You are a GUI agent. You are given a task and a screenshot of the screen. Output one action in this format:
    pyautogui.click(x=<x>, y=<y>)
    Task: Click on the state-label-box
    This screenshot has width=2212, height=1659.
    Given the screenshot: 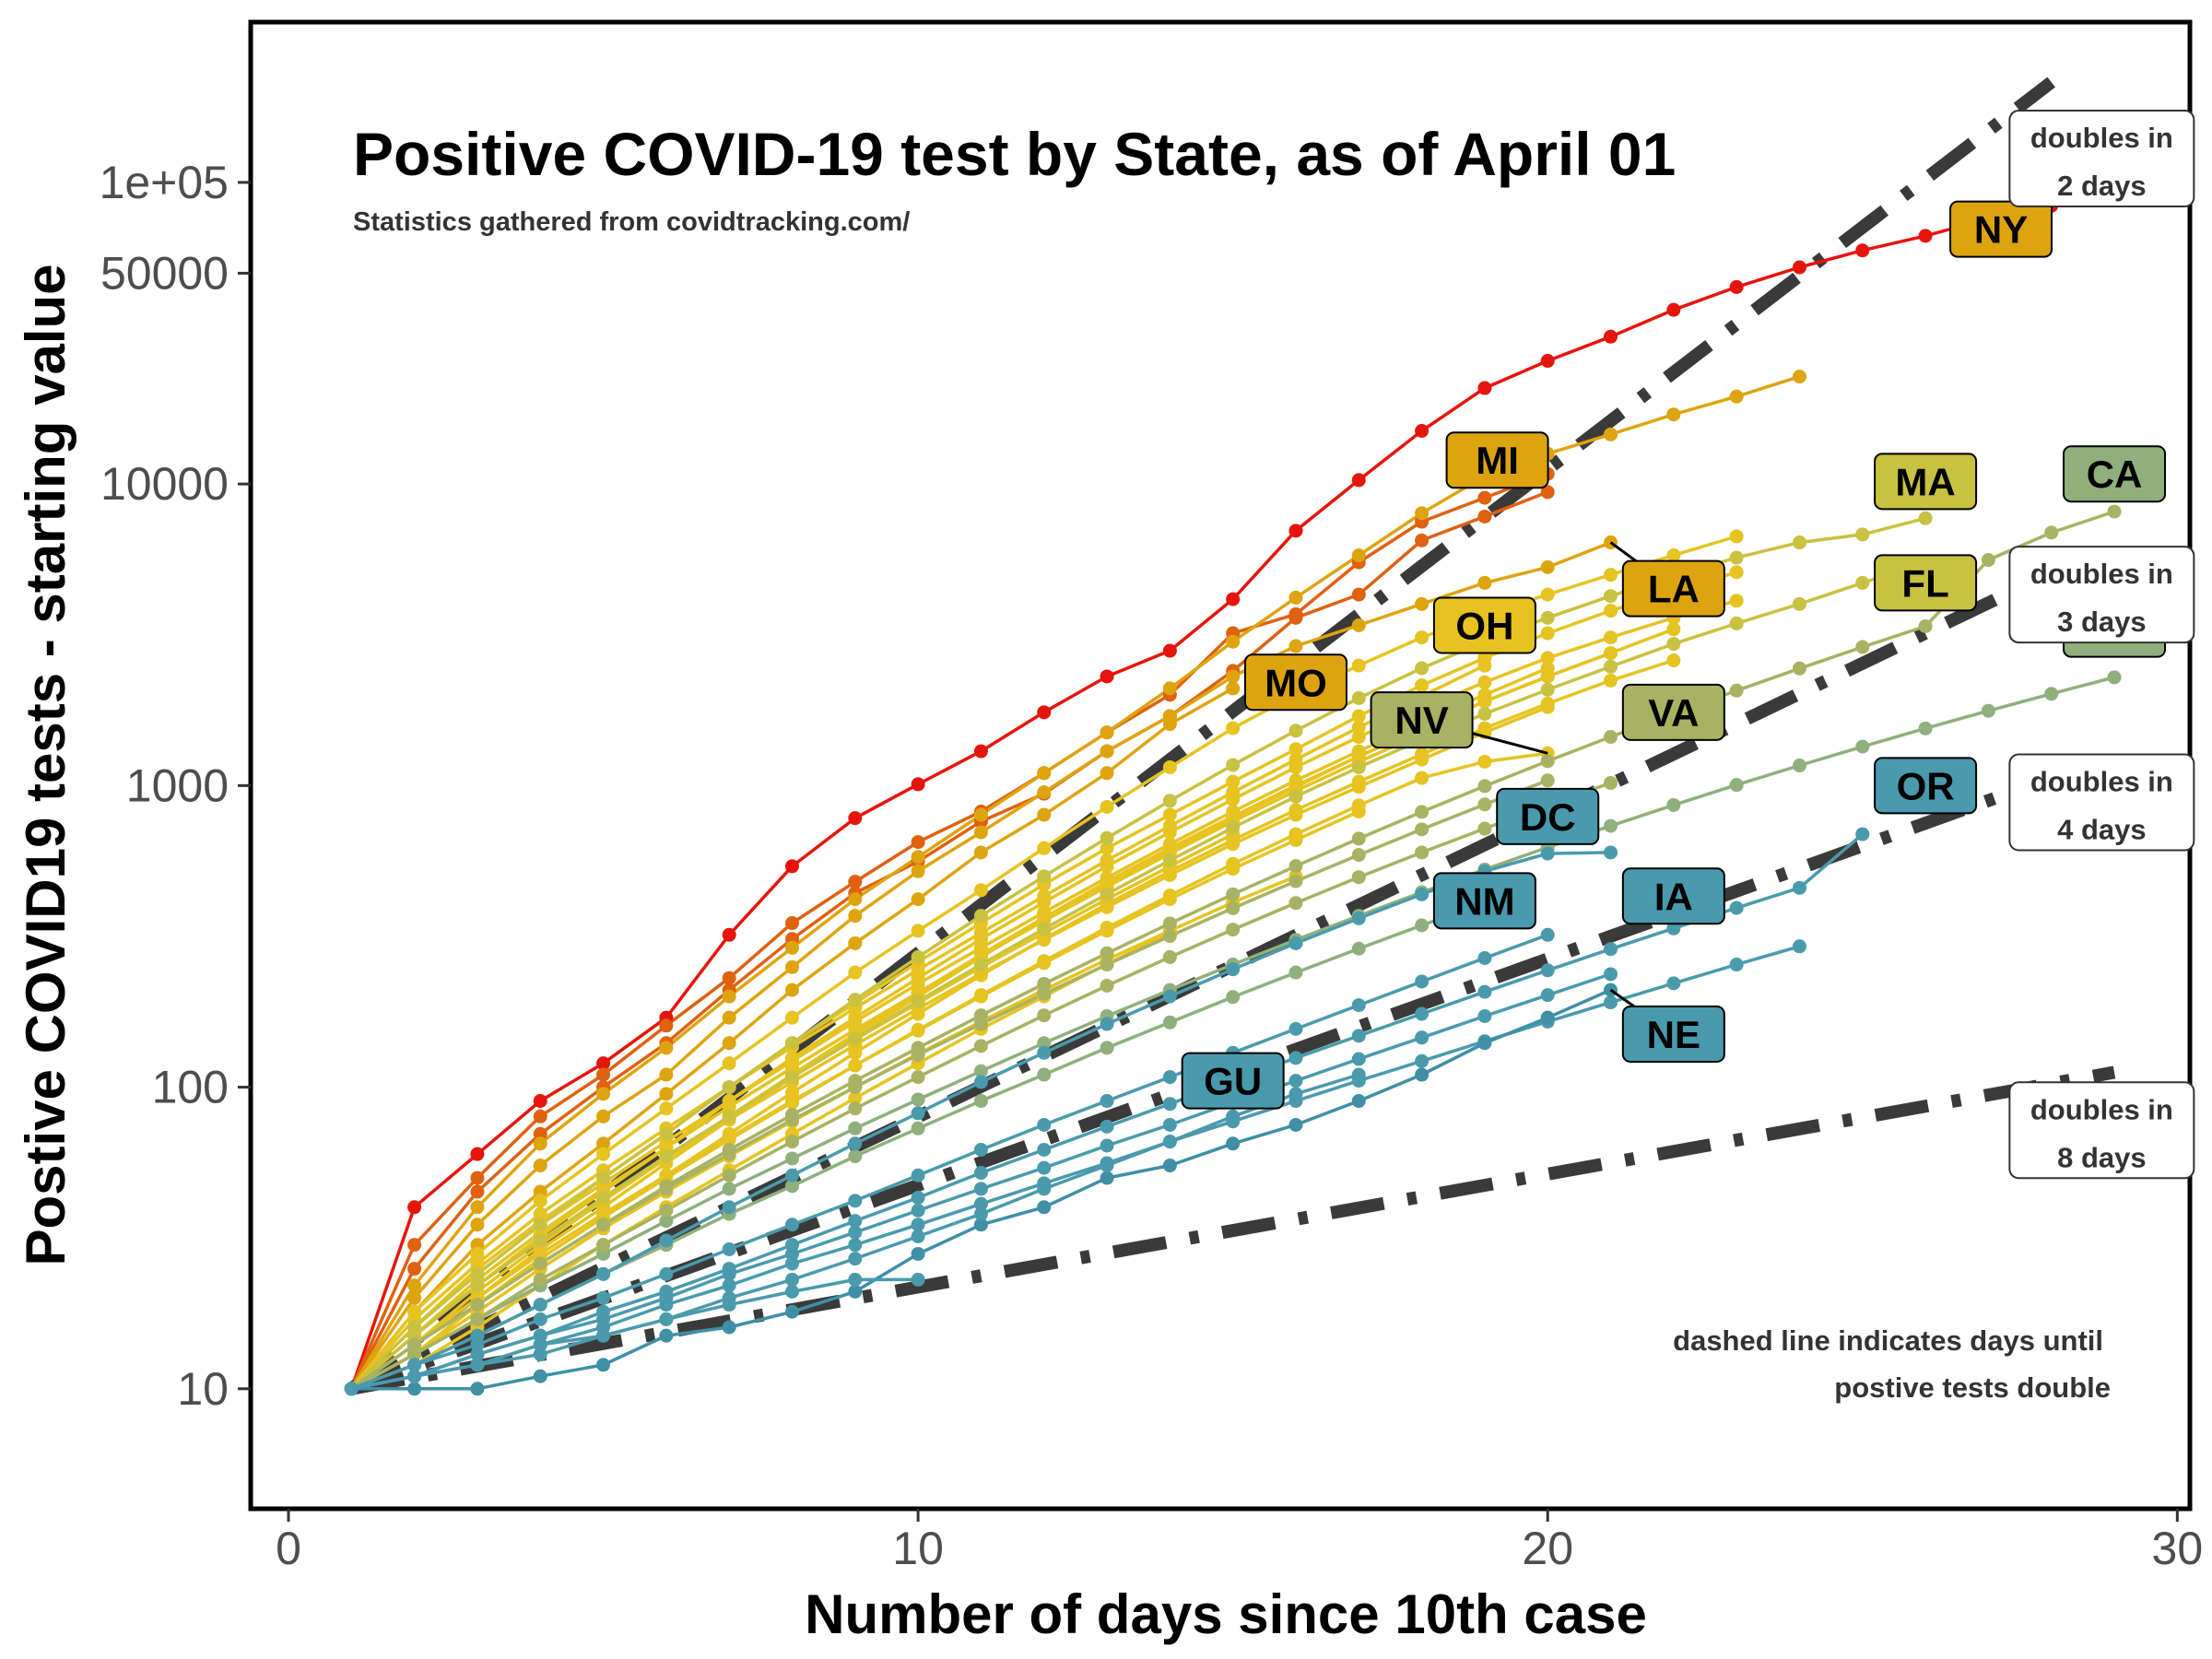 What is the action you would take?
    pyautogui.click(x=1673, y=896)
    